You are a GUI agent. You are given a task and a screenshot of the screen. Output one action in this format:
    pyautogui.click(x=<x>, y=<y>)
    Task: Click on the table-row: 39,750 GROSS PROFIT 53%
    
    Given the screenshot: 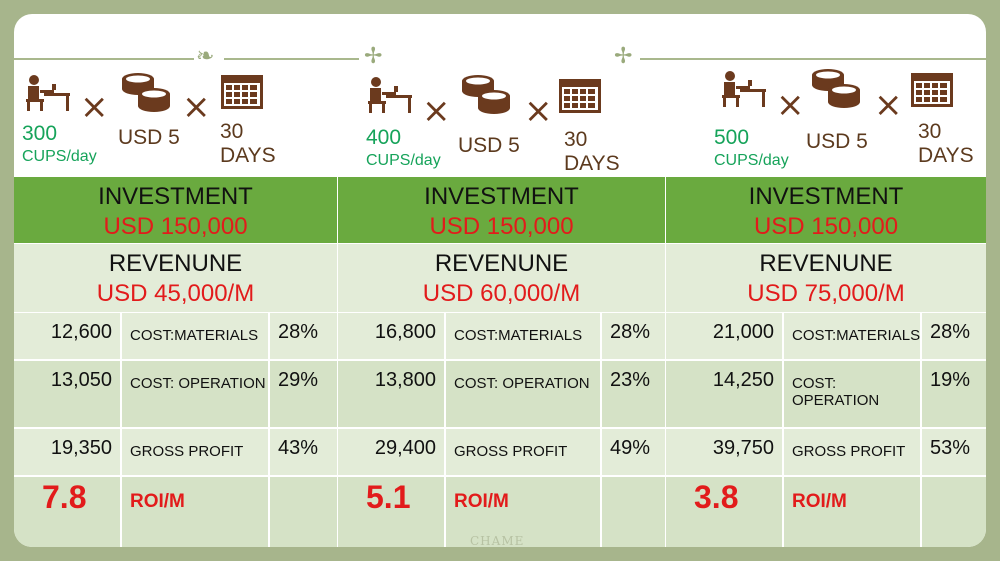 What is the action you would take?
    pyautogui.click(x=826, y=453)
    